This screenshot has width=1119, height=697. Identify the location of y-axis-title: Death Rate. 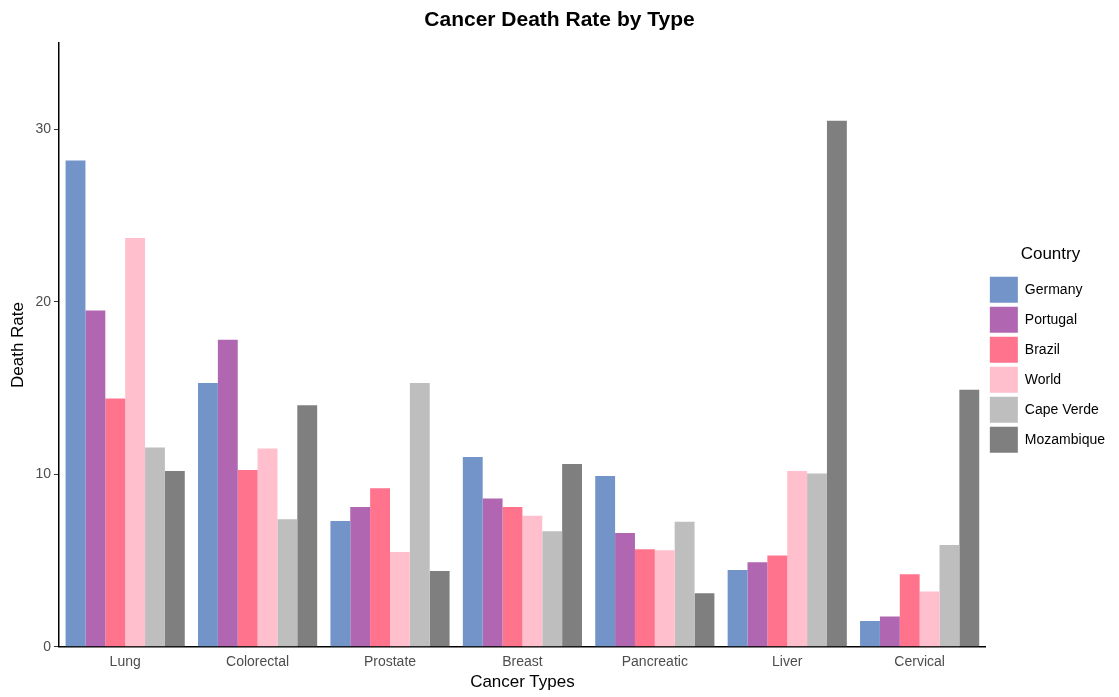
(17, 345).